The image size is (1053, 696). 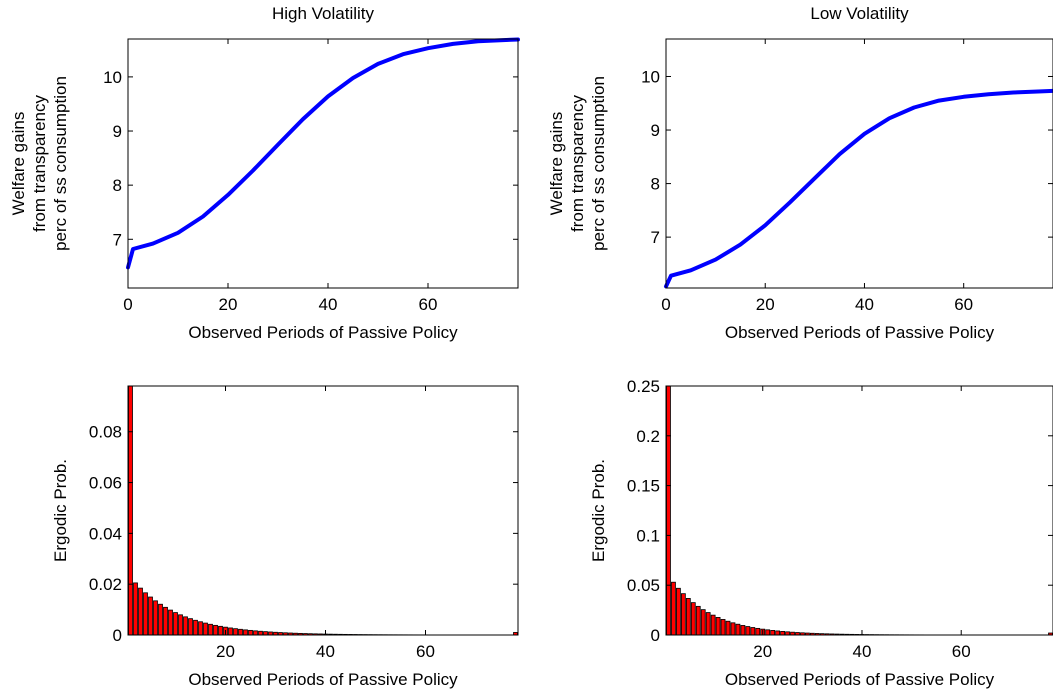 What do you see at coordinates (117, 131) in the screenshot?
I see `y-tick-label: 9` at bounding box center [117, 131].